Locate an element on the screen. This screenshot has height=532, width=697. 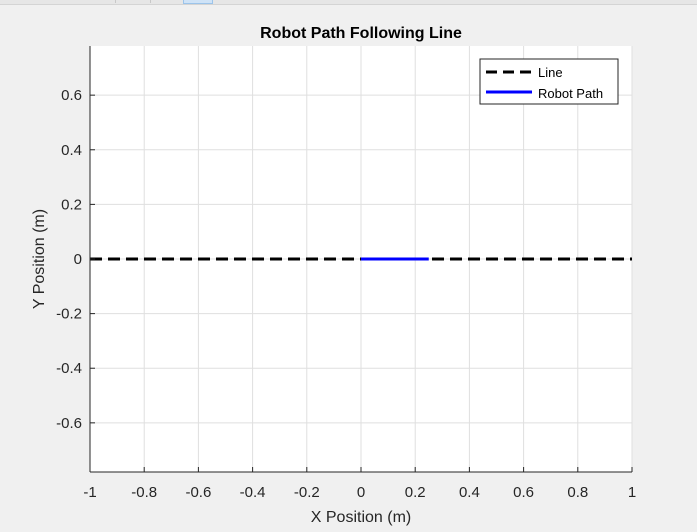
y-tick-label: 0.6 is located at coordinates (71, 95).